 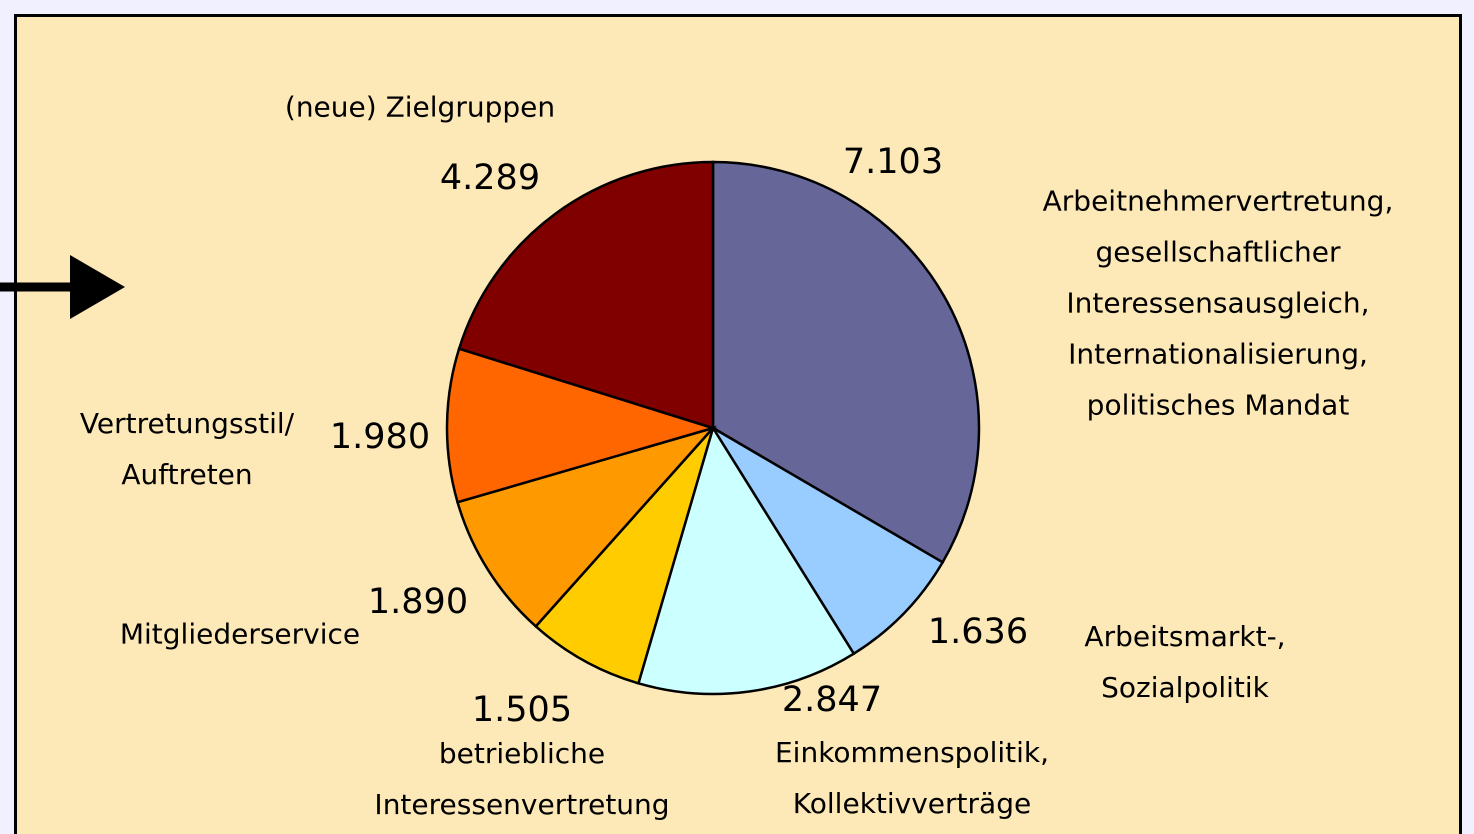 What do you see at coordinates (1185, 662) in the screenshot?
I see `category-label: Arbeitsmarkt-, Sozialpolitik` at bounding box center [1185, 662].